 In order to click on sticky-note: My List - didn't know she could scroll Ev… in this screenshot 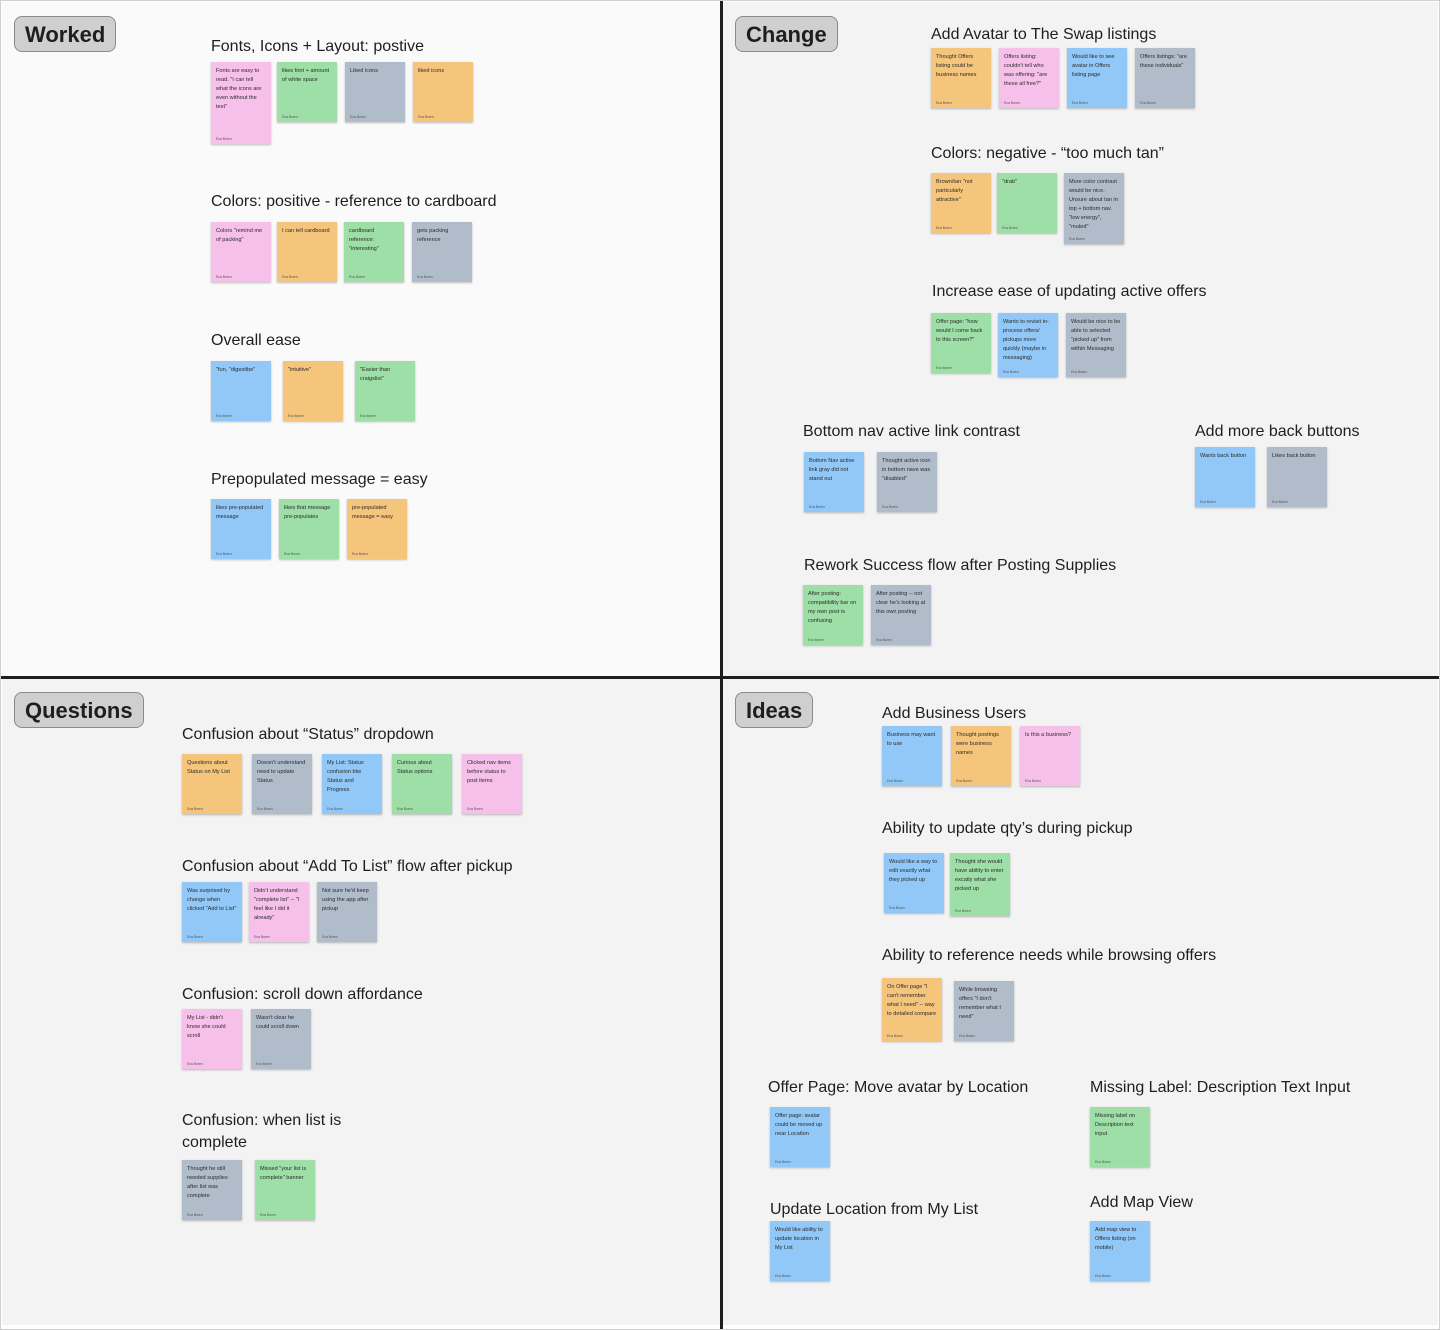, I will do `click(212, 1039)`.